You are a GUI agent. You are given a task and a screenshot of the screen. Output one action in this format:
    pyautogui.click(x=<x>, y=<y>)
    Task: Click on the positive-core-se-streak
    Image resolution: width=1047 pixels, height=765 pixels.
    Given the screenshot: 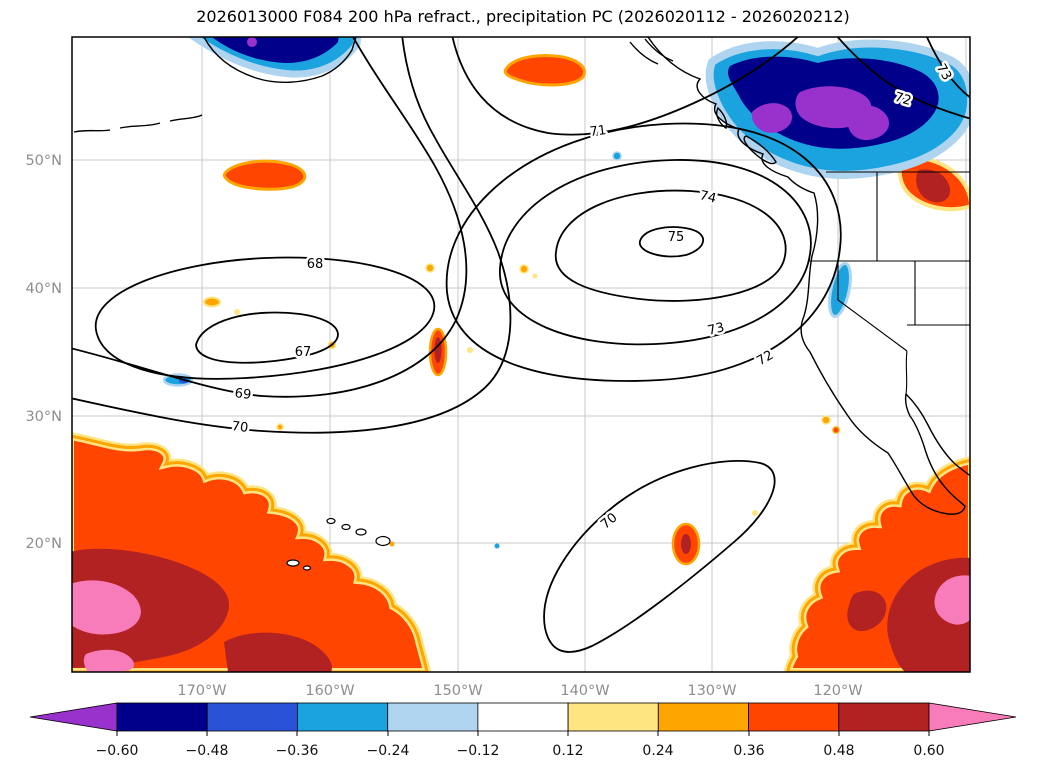 What is the action you would take?
    pyautogui.click(x=867, y=611)
    